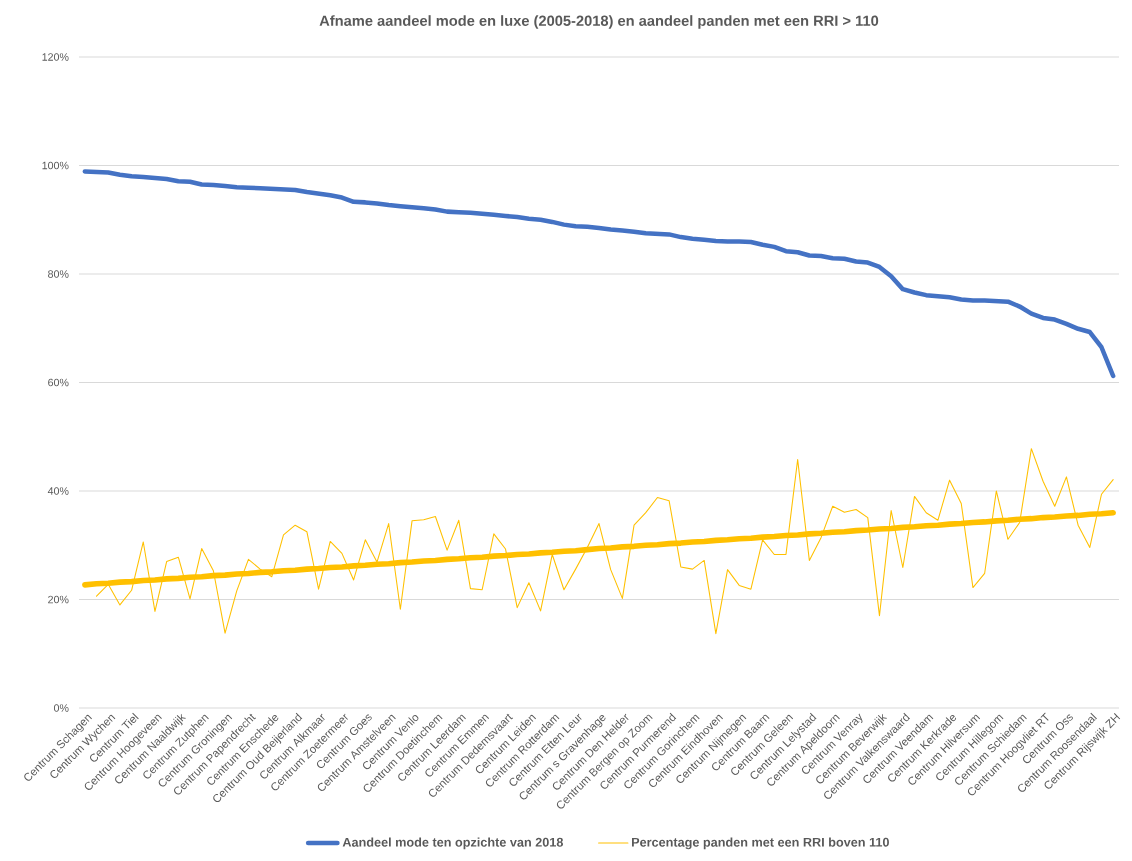 The height and width of the screenshot is (861, 1132). Describe the element at coordinates (55, 165) in the screenshot. I see `y-tick-label: 100%` at that location.